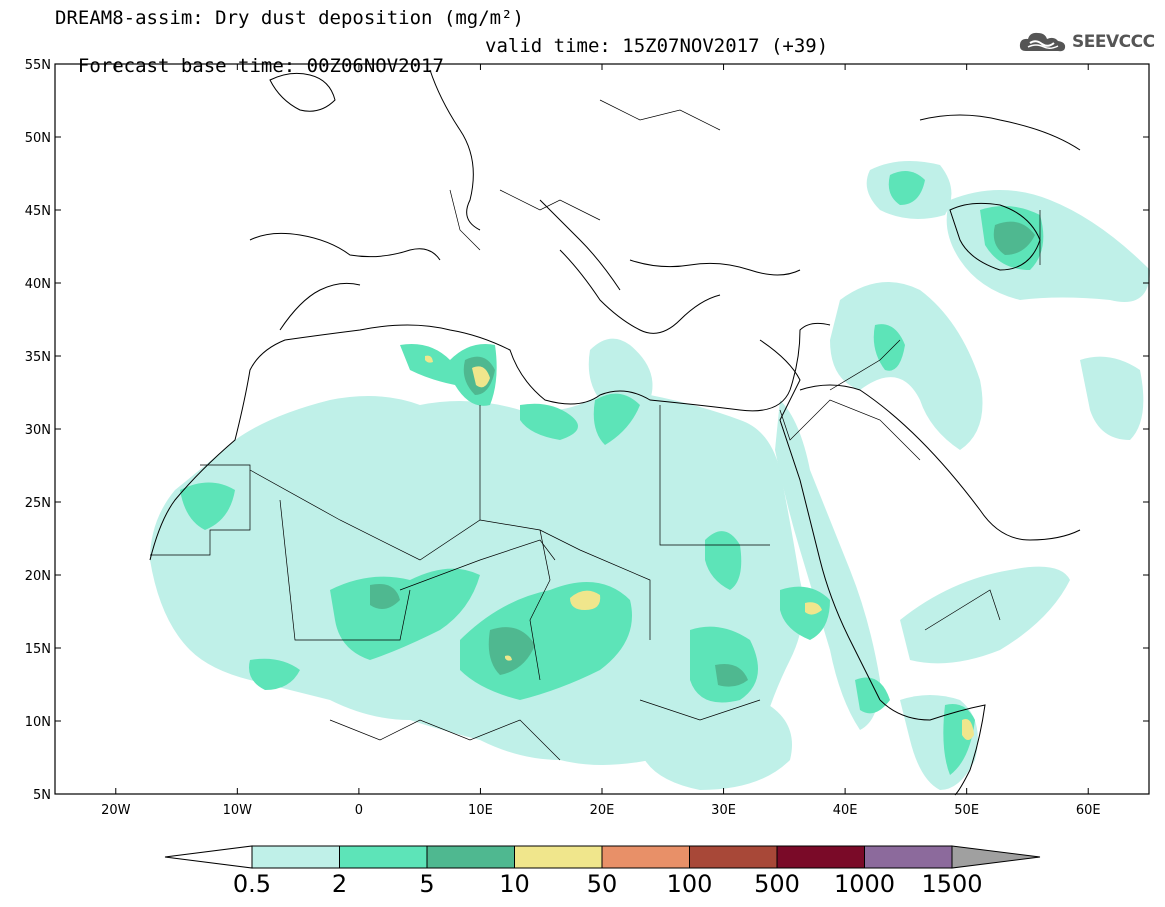 Image resolution: width=1165 pixels, height=907 pixels. Describe the element at coordinates (1042, 42) in the screenshot. I see `cloud-logo-icon` at that location.